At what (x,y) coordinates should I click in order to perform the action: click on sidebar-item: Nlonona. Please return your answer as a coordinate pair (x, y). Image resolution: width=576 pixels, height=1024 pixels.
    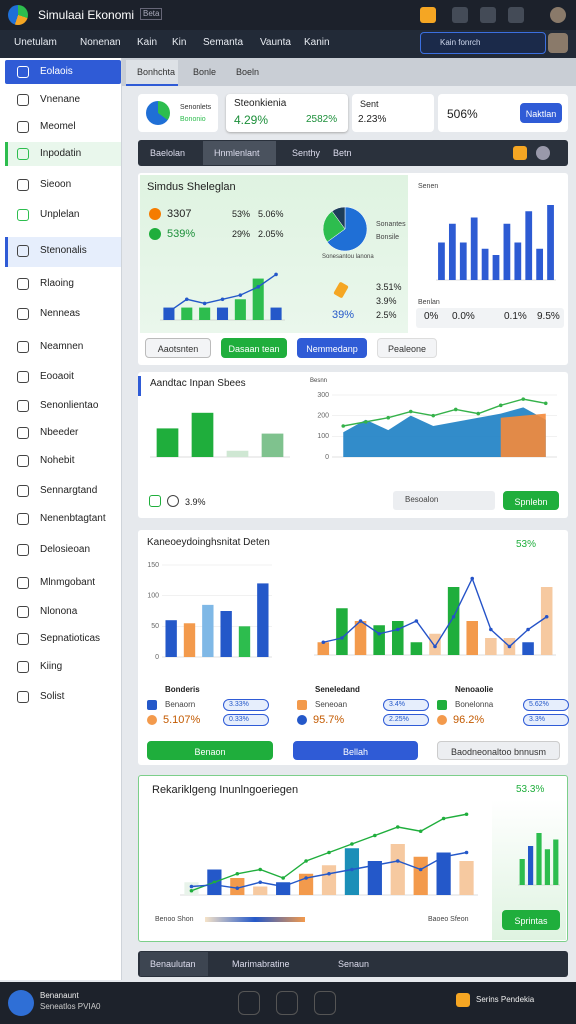
    Looking at the image, I should click on (59, 611).